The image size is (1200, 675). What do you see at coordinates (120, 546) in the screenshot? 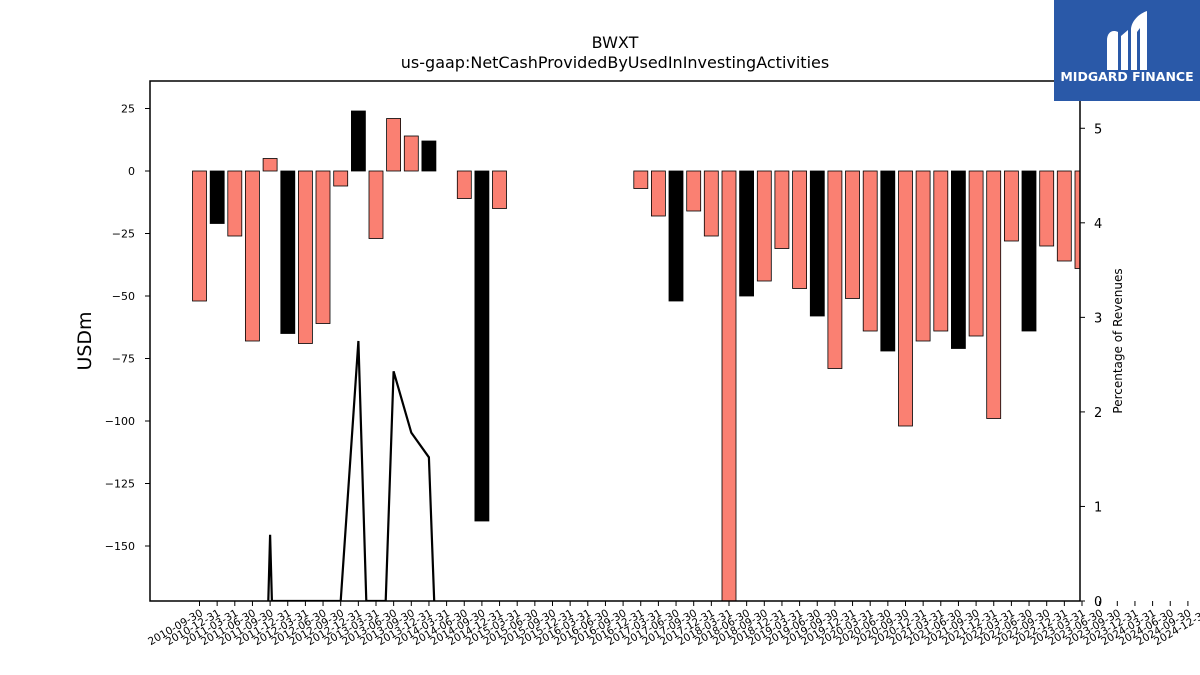
I see `y-tick-label: −150` at bounding box center [120, 546].